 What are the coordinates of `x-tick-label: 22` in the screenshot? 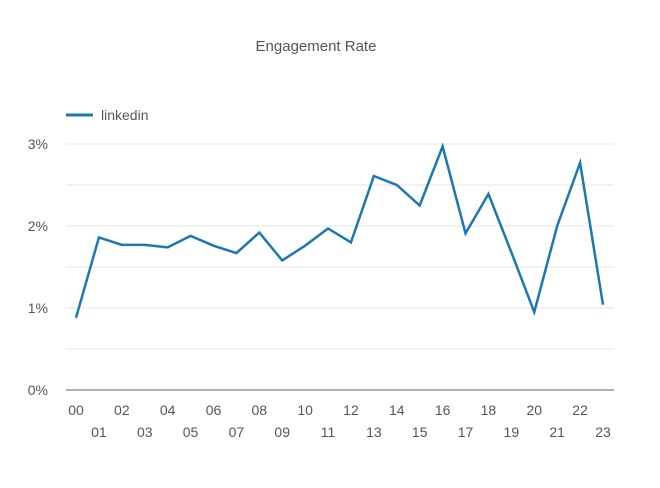 It's located at (580, 410).